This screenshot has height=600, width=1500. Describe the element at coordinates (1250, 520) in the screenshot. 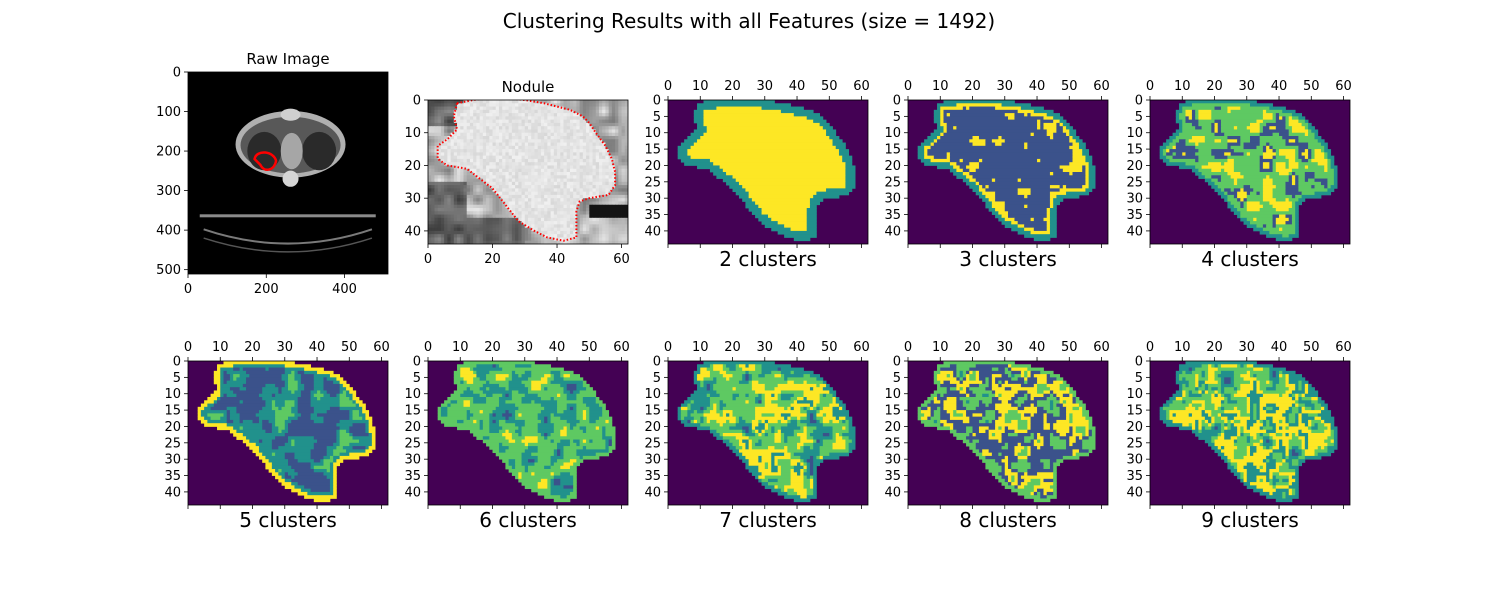

I see `subplot-xlabel: 9 clusters` at that location.